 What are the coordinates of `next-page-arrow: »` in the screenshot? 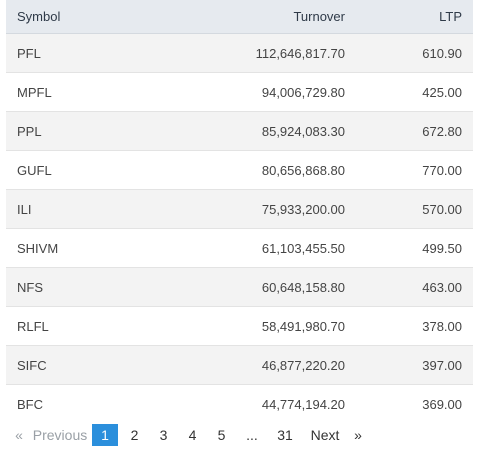 It's located at (358, 435).